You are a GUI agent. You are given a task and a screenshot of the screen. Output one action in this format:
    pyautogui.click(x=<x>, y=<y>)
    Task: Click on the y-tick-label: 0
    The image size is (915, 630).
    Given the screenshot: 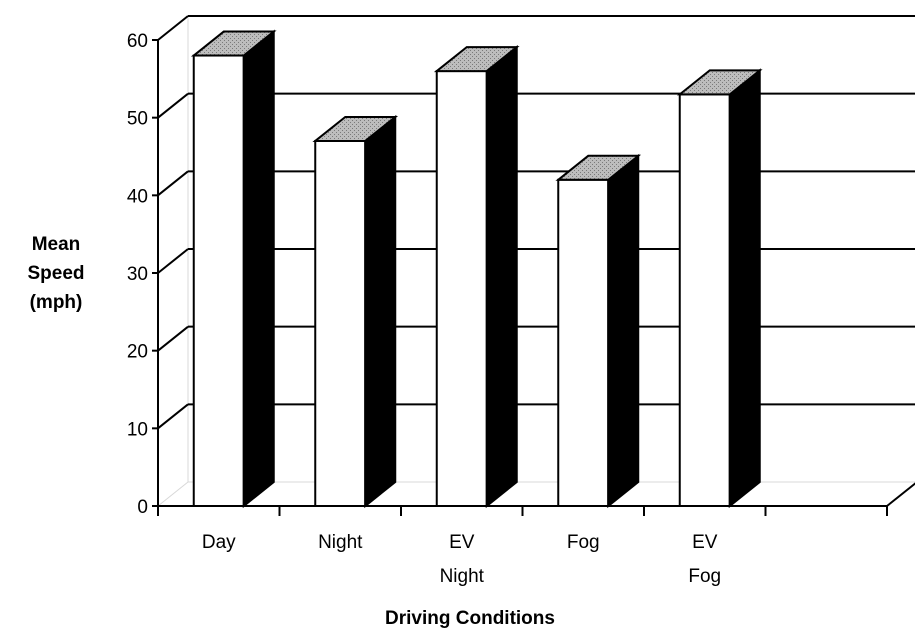 What is the action you would take?
    pyautogui.click(x=142, y=507)
    